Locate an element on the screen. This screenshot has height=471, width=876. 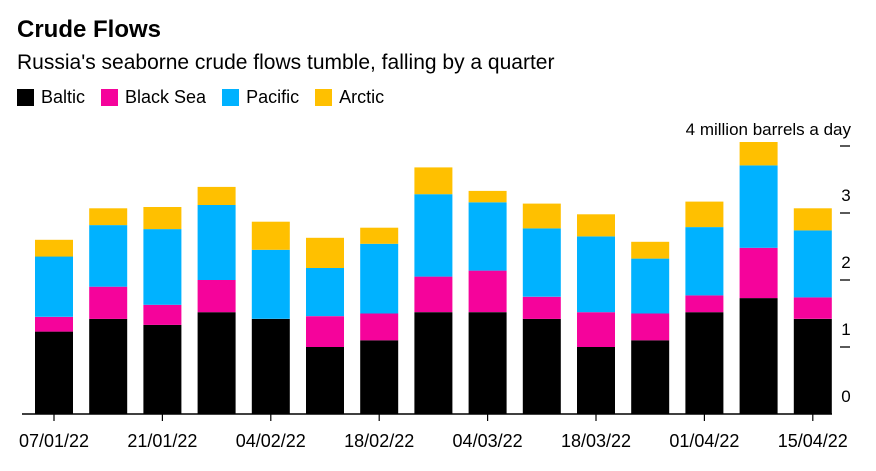
legend-item-baltic: Baltic is located at coordinates (51, 97).